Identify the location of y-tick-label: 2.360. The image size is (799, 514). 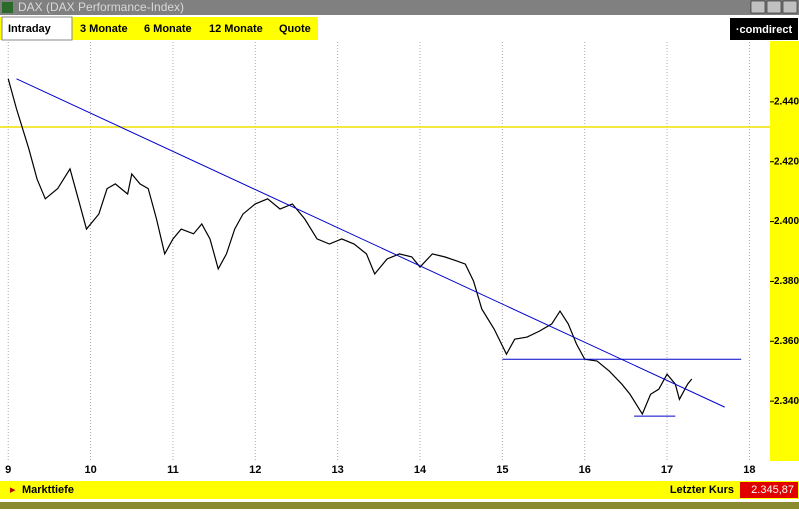
(786, 341).